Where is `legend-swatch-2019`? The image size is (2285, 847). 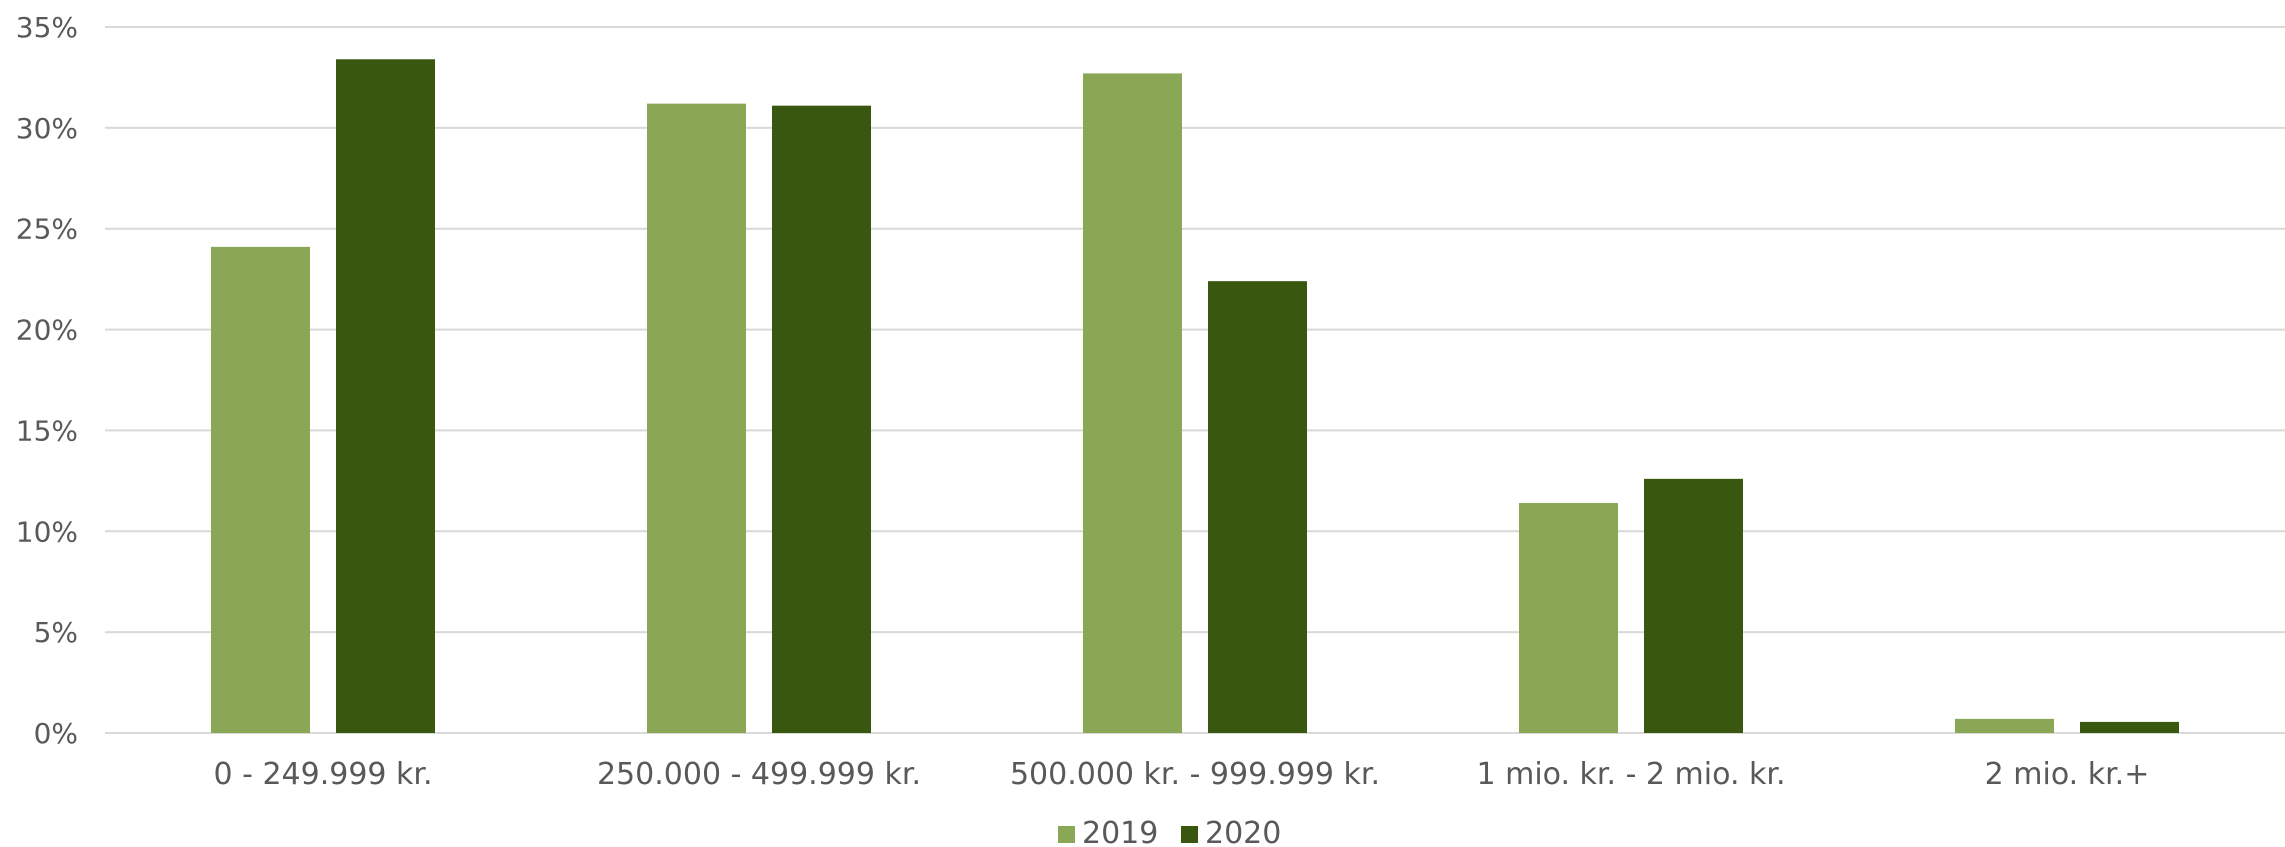 legend-swatch-2019 is located at coordinates (1066, 834).